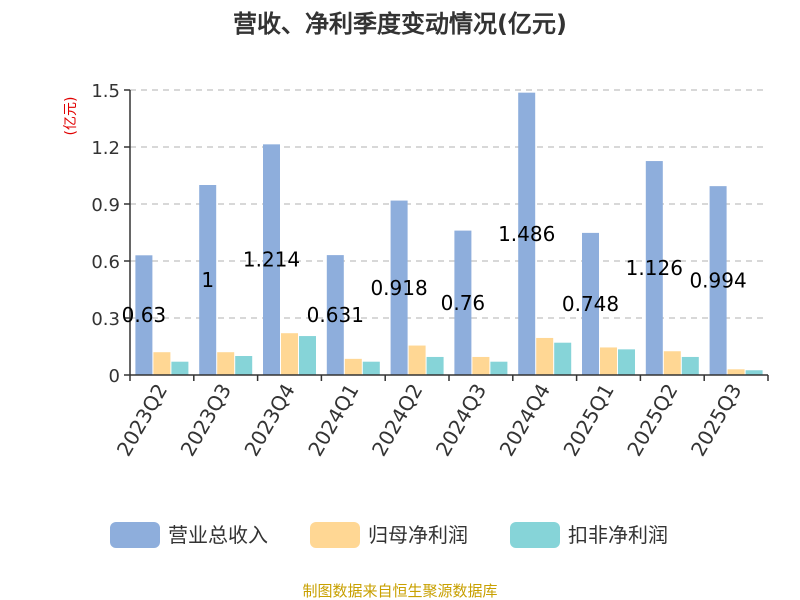  I want to click on data-label: 1.126, so click(654, 268).